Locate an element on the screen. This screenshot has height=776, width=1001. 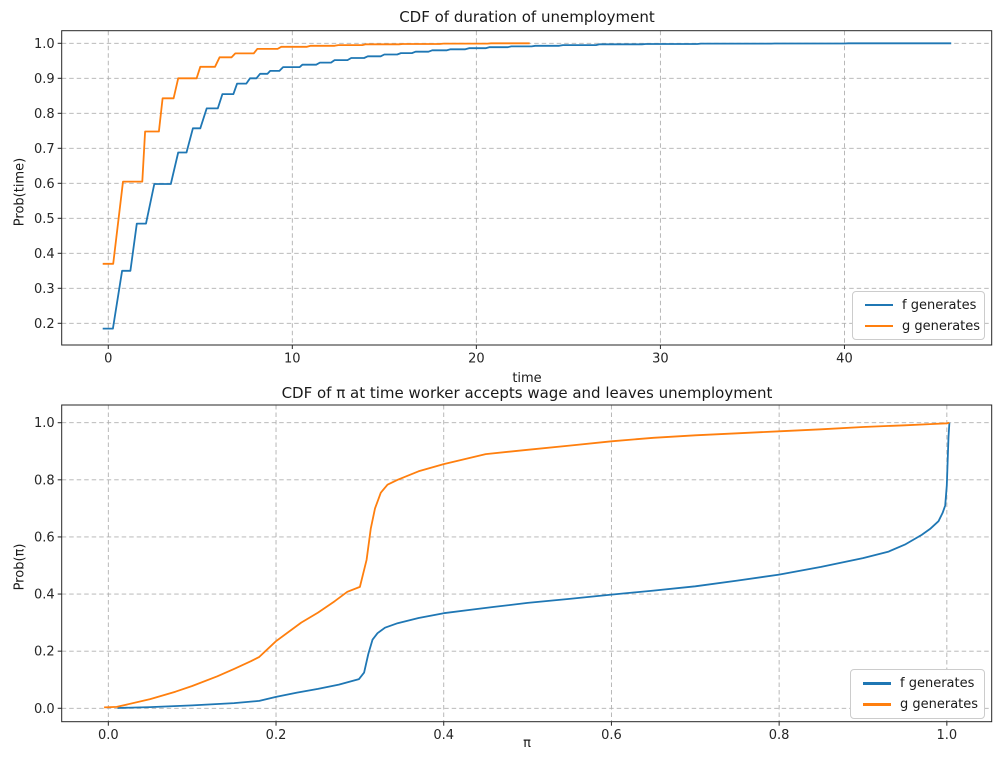
x-tick-label: 20 is located at coordinates (476, 359).